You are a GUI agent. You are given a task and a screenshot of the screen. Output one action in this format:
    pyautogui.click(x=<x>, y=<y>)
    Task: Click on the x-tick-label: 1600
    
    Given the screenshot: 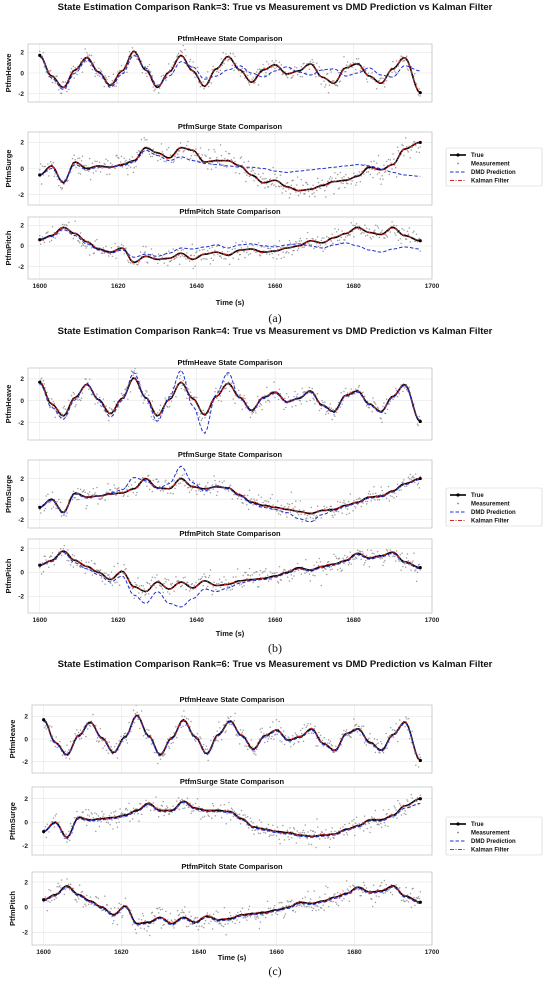 What is the action you would take?
    pyautogui.click(x=40, y=620)
    